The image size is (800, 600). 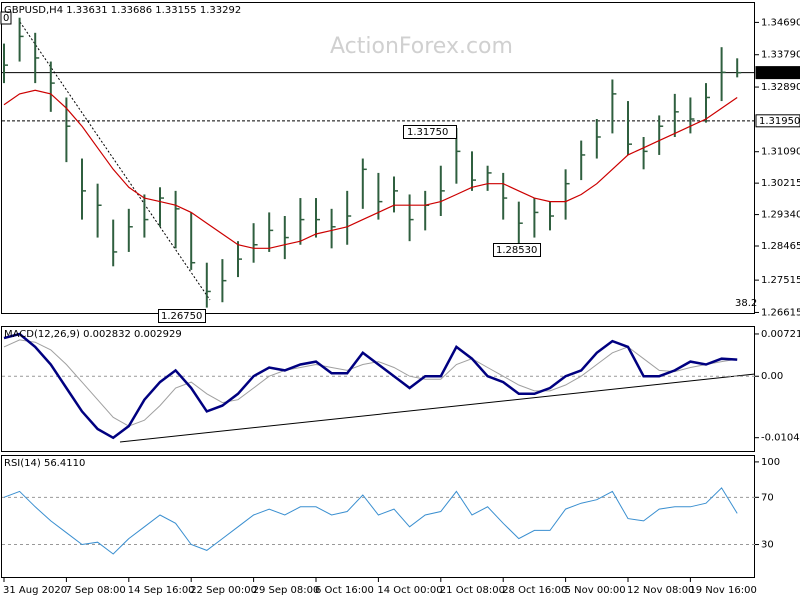 I want to click on macd-title: MACD(12,26,9) 0.002832 0.002929, so click(x=93, y=334).